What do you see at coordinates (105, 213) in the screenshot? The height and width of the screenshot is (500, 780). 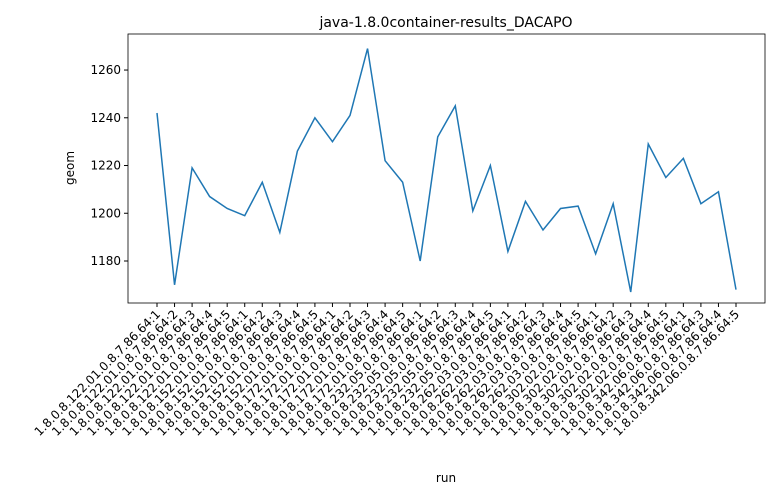 I see `y-tick-label: 1200` at bounding box center [105, 213].